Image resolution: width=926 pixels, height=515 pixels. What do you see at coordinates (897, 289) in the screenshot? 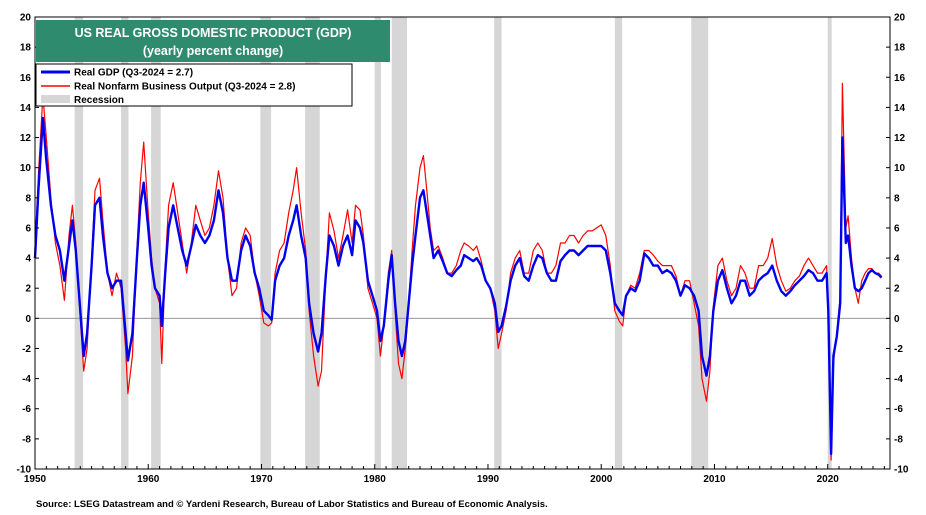
I see `y-tick-label-right: 2` at bounding box center [897, 289].